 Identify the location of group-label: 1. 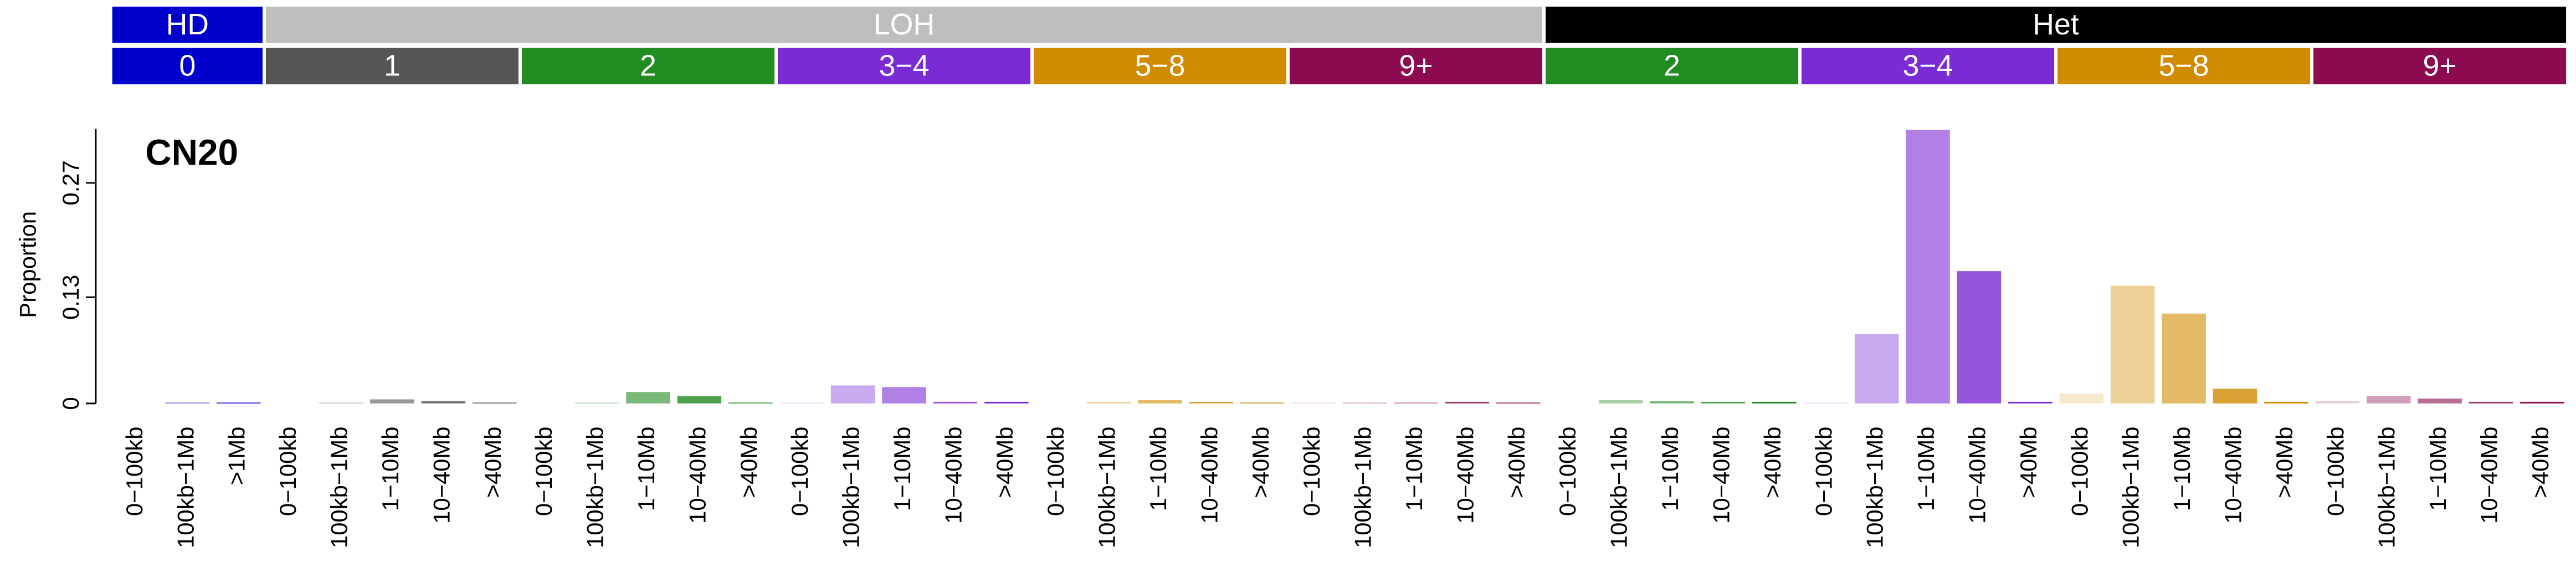
(392, 65).